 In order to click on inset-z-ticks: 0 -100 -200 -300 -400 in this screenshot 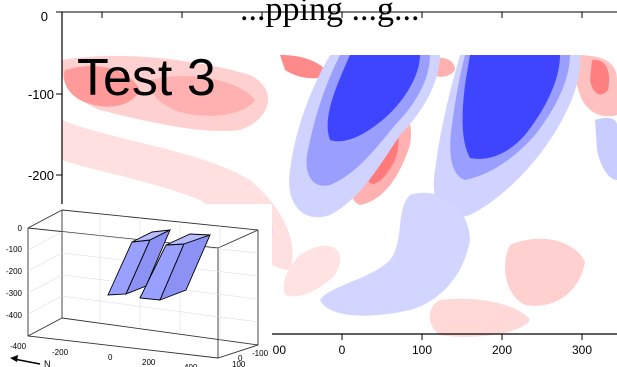, I will do `click(14, 272)`.